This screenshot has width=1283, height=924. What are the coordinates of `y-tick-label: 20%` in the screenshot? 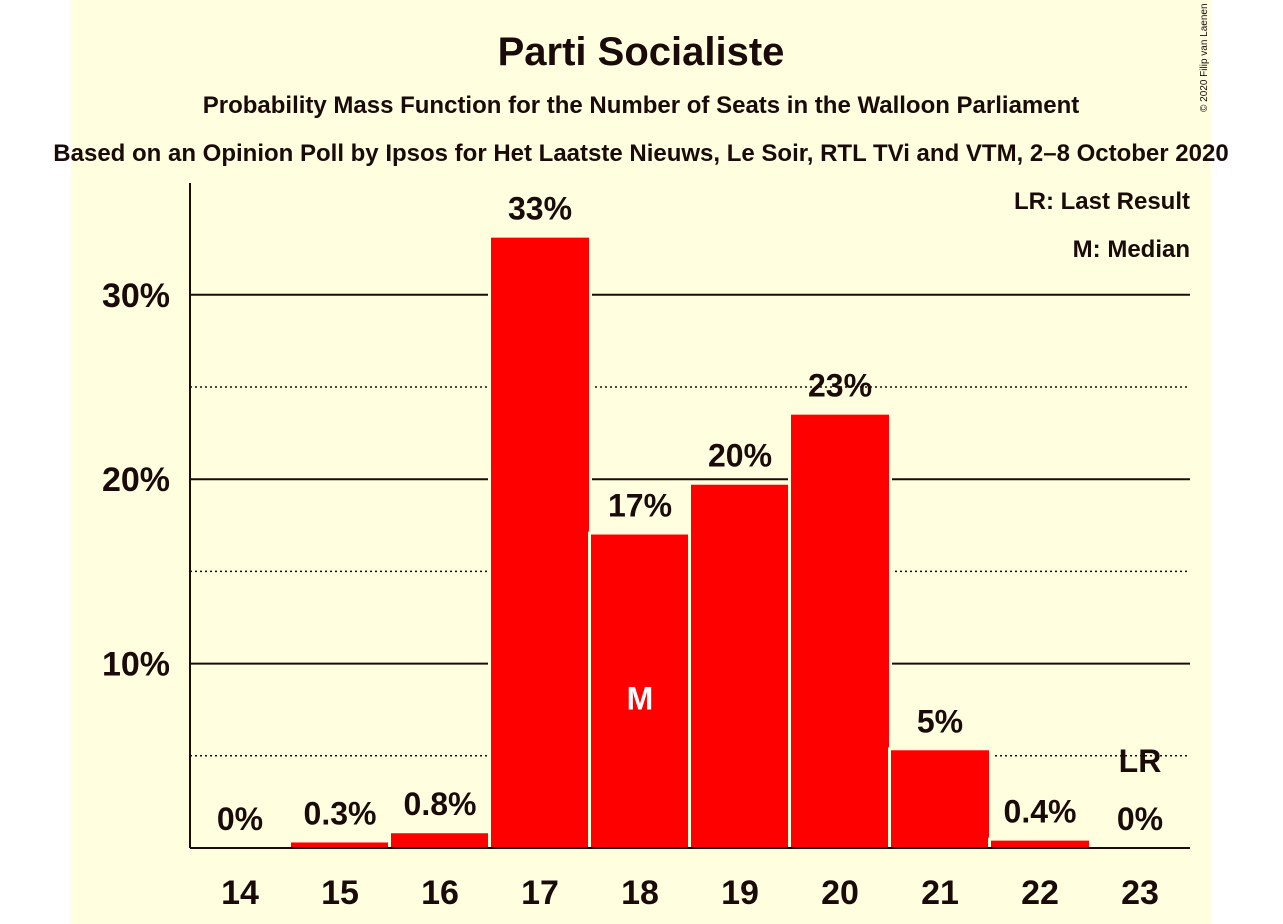 It's located at (136, 480).